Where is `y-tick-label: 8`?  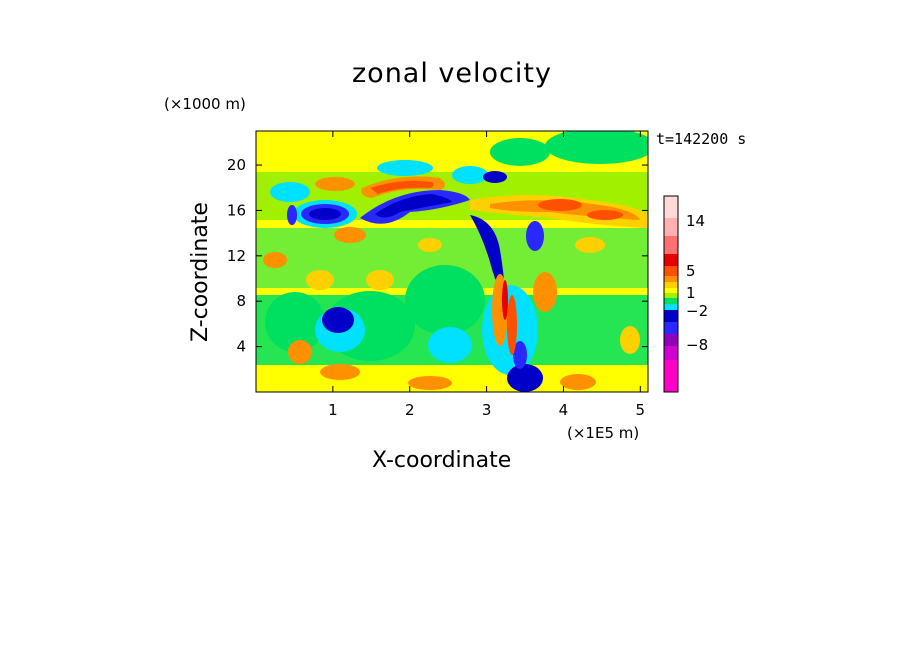
y-tick-label: 8 is located at coordinates (241, 301).